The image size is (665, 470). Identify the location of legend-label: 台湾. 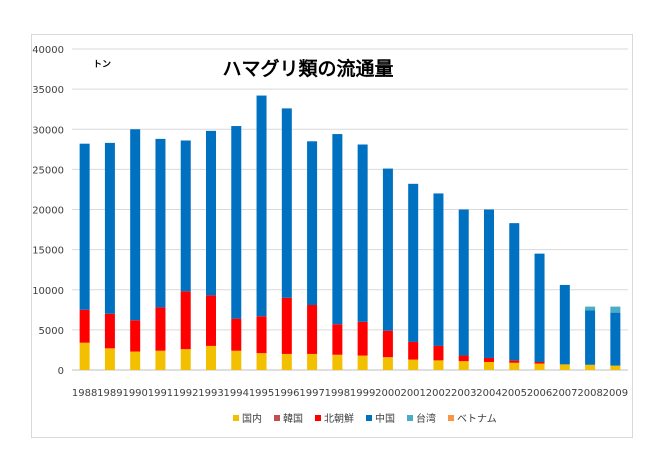
(426, 418).